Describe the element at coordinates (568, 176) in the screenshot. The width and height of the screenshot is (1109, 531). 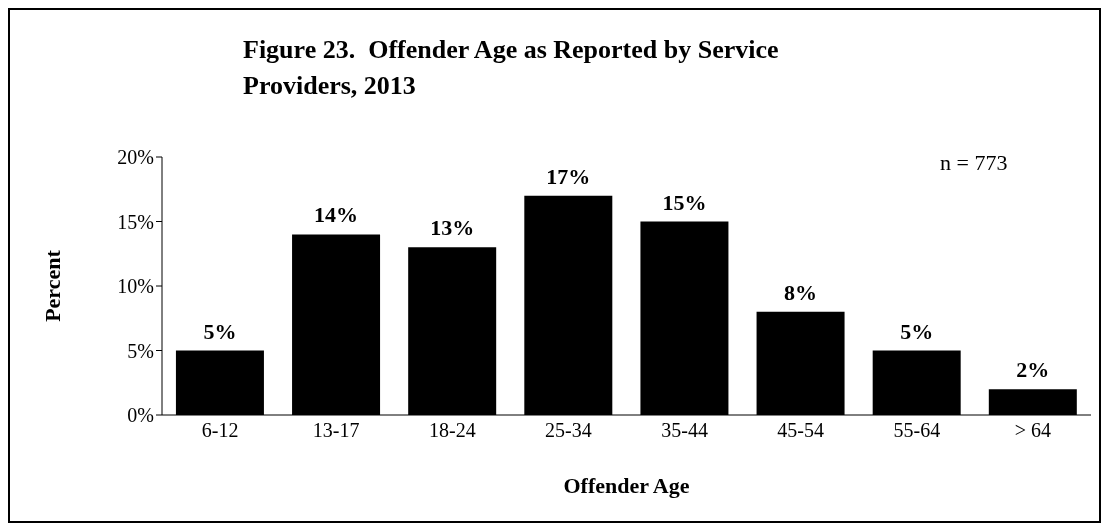
I see `data-label: 17%` at that location.